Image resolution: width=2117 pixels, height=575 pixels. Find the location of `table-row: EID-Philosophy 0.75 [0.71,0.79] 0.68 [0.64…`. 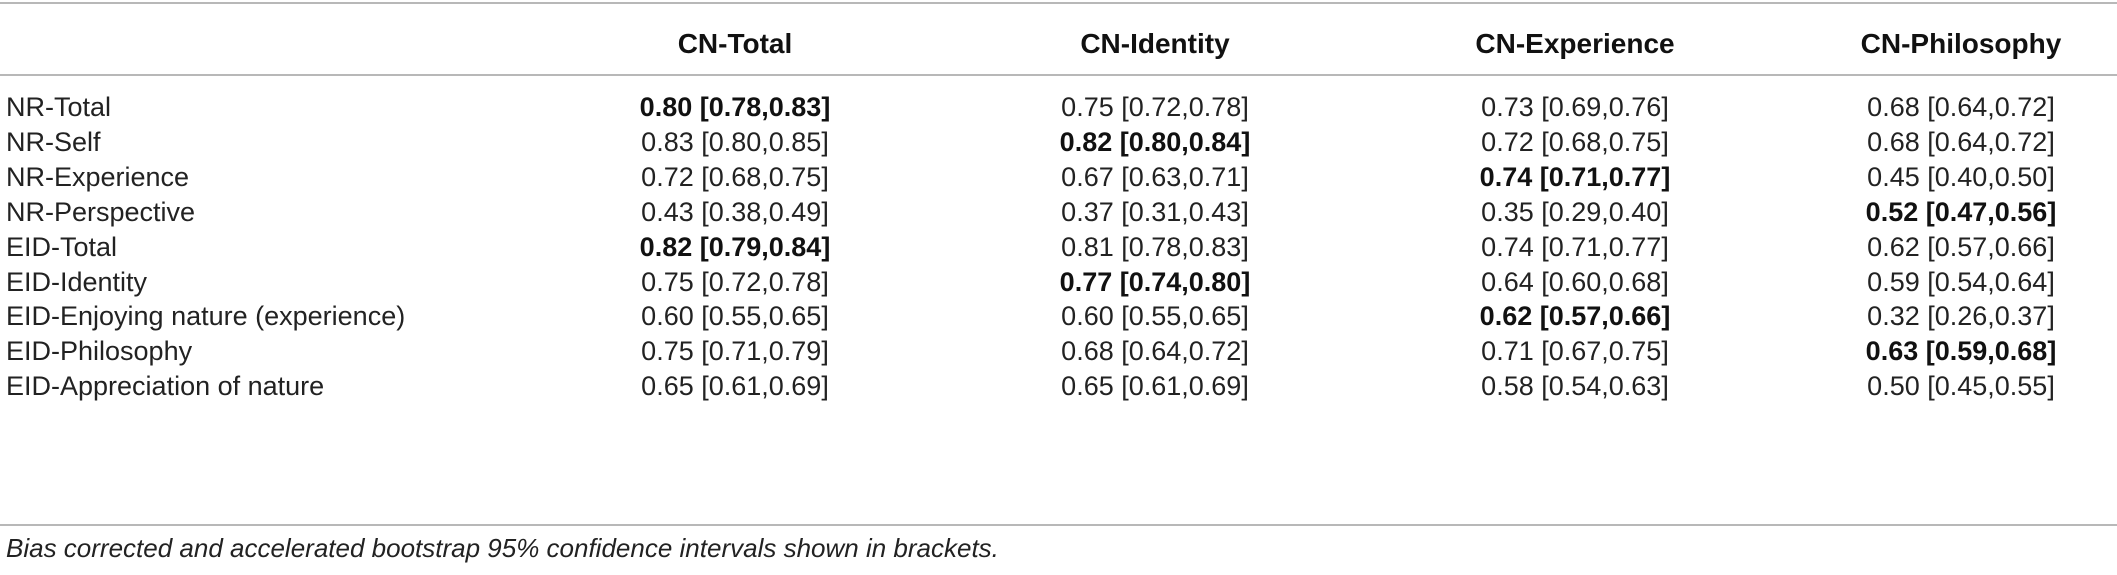

table-row: EID-Philosophy 0.75 [0.71,0.79] 0.68 [0.64… is located at coordinates (1058, 351).